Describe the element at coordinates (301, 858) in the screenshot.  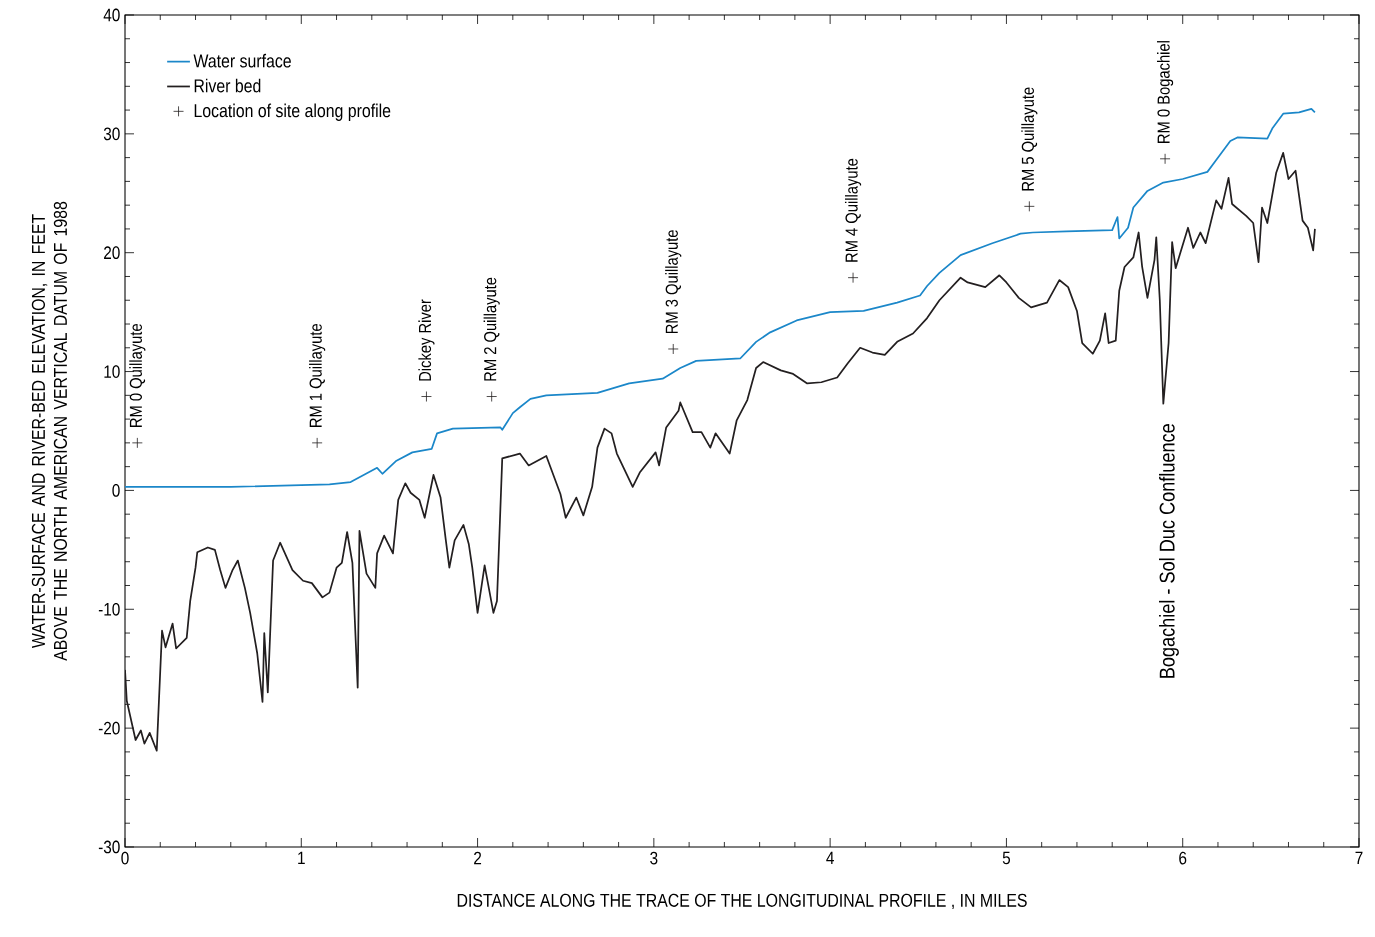
I see `x-tick-label: 1` at that location.